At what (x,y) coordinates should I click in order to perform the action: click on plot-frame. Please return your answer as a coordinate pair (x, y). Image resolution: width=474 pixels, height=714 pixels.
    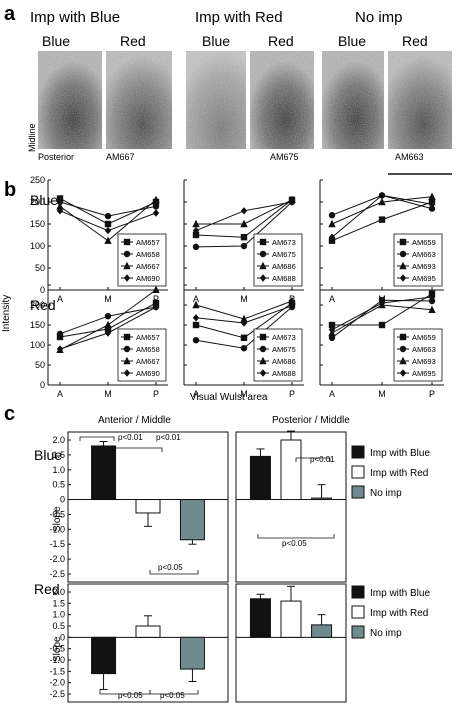
    Looking at the image, I should click on (148, 507).